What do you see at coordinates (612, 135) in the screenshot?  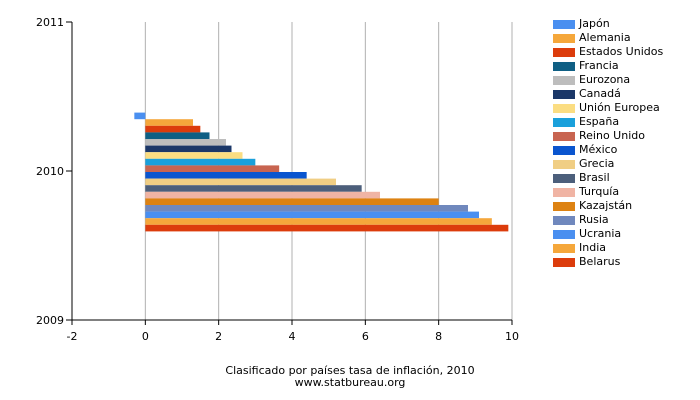 I see `legend-label: Reino Unido` at bounding box center [612, 135].